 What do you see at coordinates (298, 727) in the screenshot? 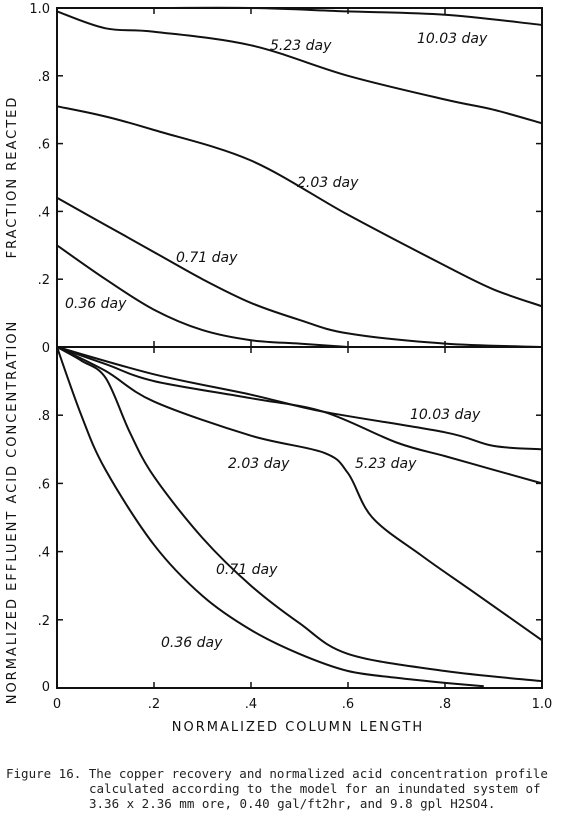
I see `x-axis-label: NORMALIZED COLUMN LENGTH` at bounding box center [298, 727].